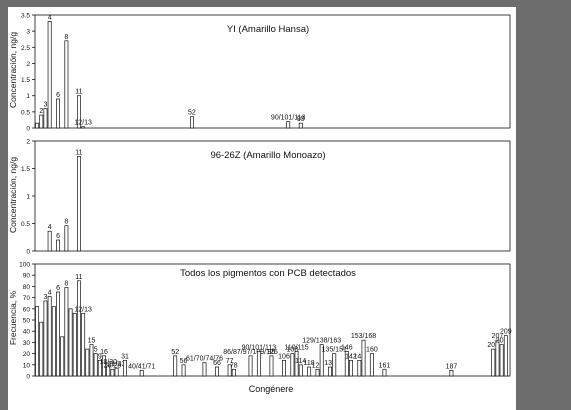 The image size is (571, 410). What do you see at coordinates (267, 155) in the screenshot?
I see `chart-title: 96-26Z (Amarillo Monoazo)` at bounding box center [267, 155].